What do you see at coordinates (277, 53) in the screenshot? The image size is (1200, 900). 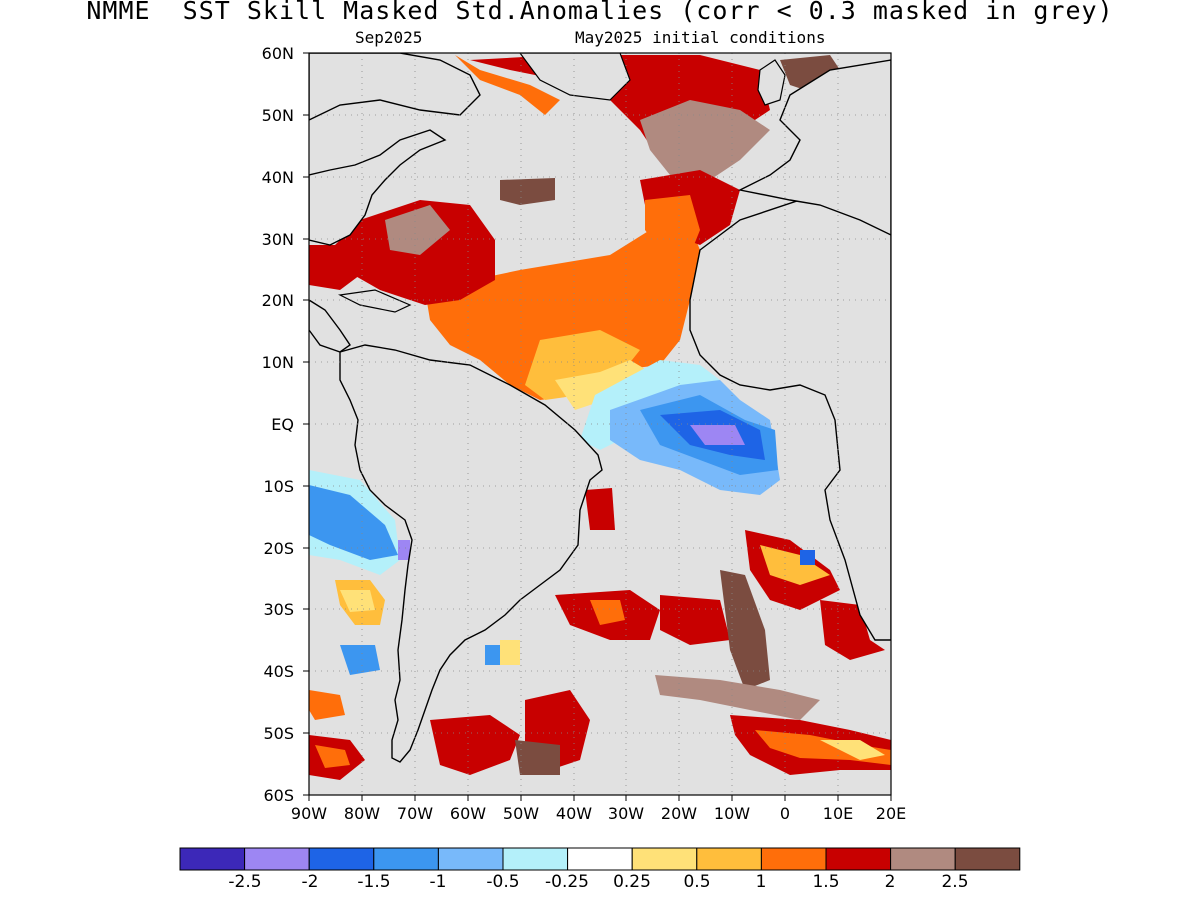 I see `lat-label-60n: 60N` at bounding box center [277, 53].